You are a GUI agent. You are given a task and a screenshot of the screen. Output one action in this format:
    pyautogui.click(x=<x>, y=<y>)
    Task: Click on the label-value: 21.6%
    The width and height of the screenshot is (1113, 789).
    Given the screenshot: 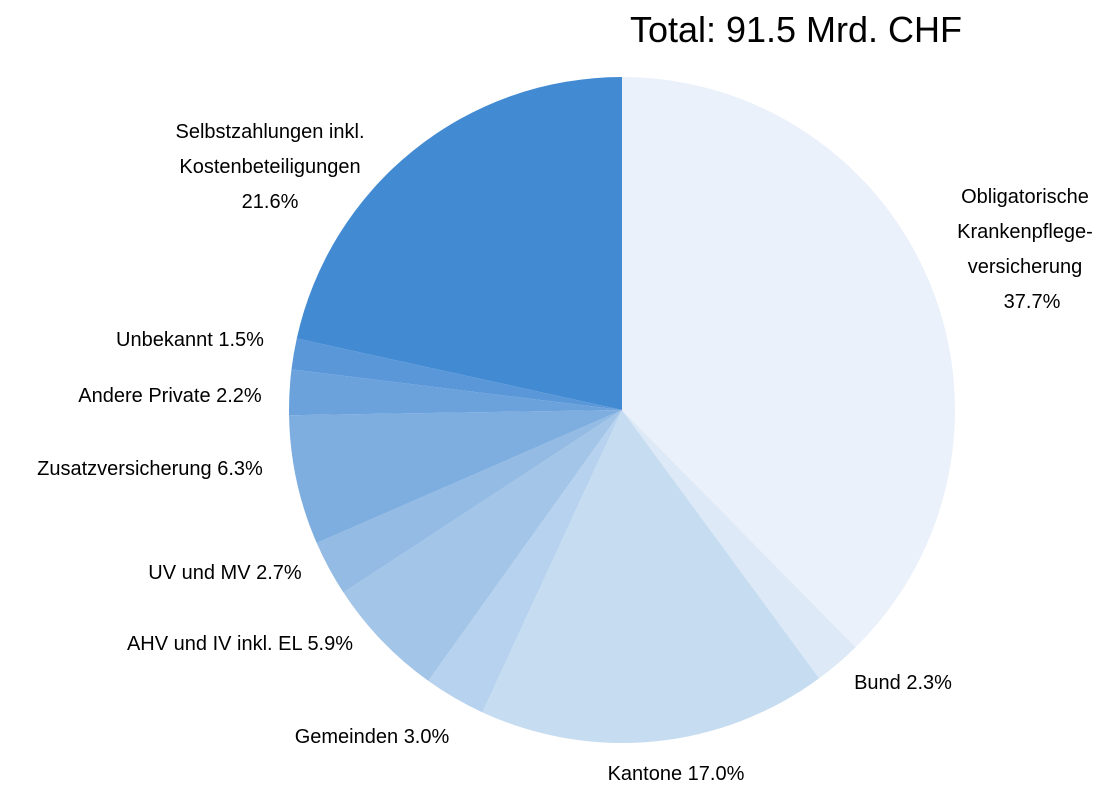 What is the action you would take?
    pyautogui.click(x=270, y=202)
    